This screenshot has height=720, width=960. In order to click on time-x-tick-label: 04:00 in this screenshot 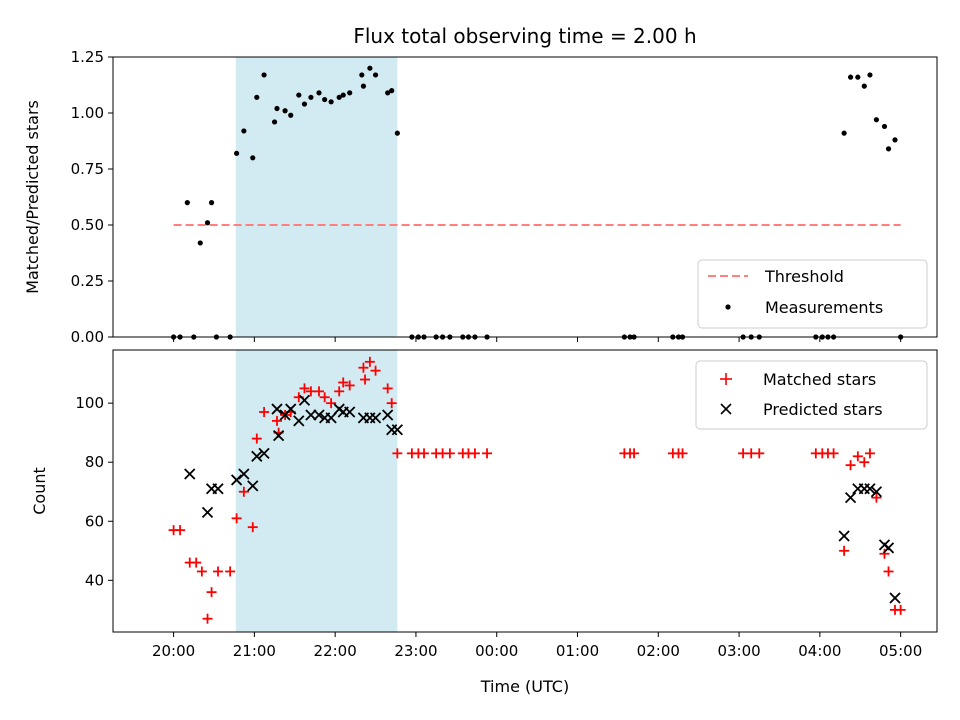, I will do `click(819, 651)`.